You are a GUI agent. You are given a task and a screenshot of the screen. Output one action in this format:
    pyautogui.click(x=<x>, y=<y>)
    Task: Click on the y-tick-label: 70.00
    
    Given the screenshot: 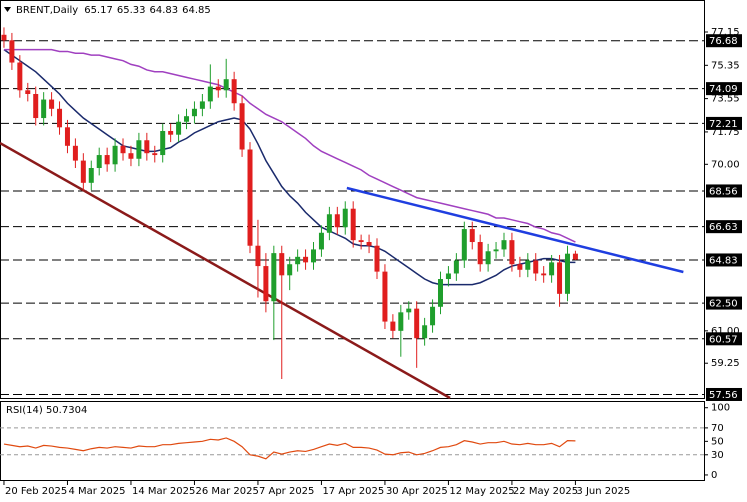 What is the action you would take?
    pyautogui.click(x=725, y=164)
    